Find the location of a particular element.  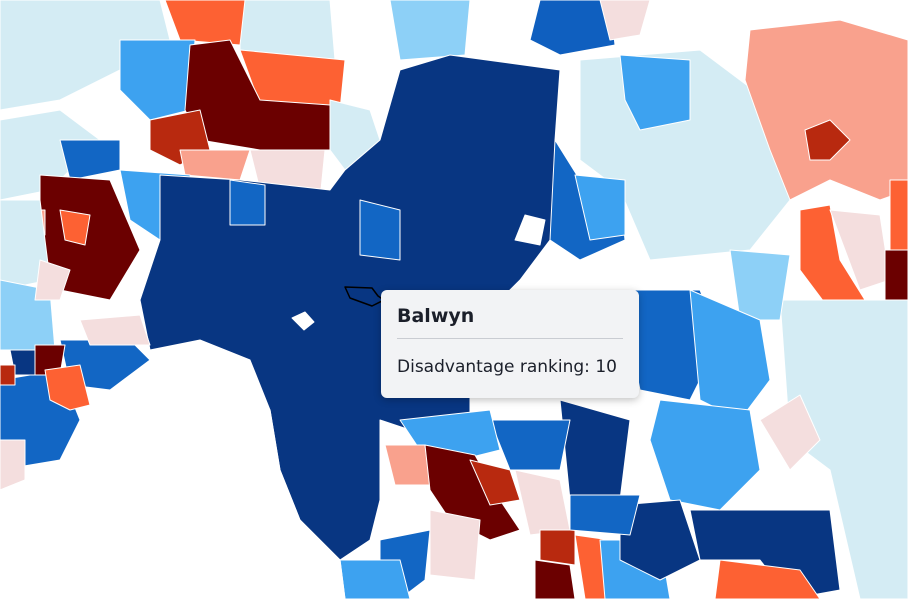

tooltip-value: 10 is located at coordinates (606, 367).